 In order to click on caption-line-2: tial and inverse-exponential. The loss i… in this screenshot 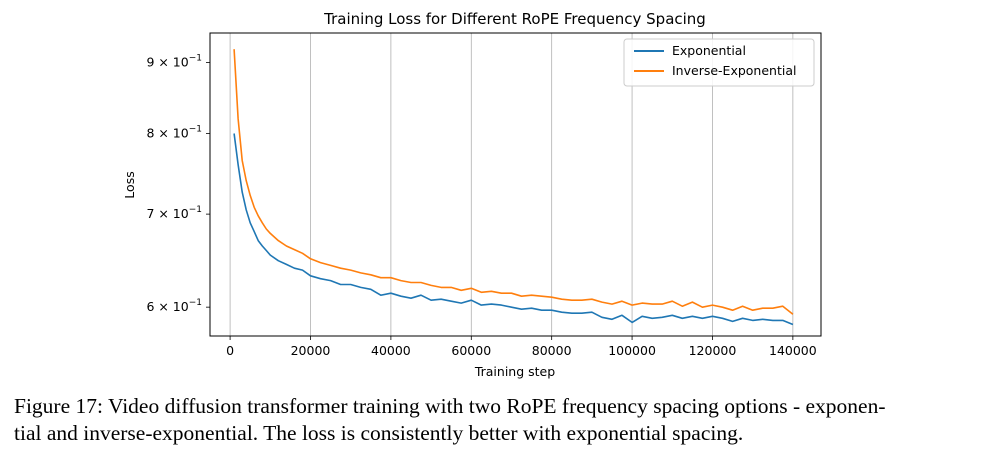, I will do `click(379, 433)`.